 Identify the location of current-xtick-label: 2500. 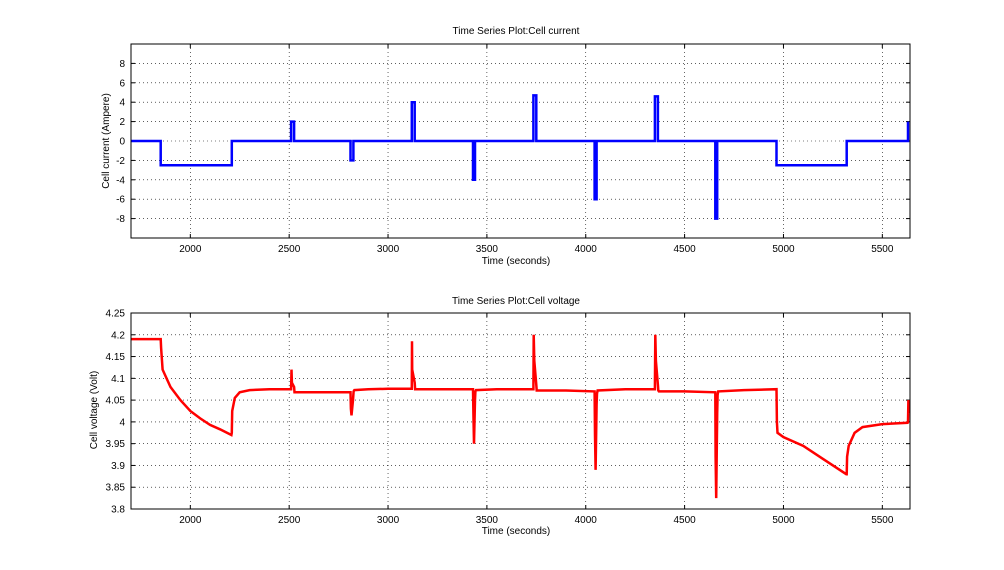
(289, 249).